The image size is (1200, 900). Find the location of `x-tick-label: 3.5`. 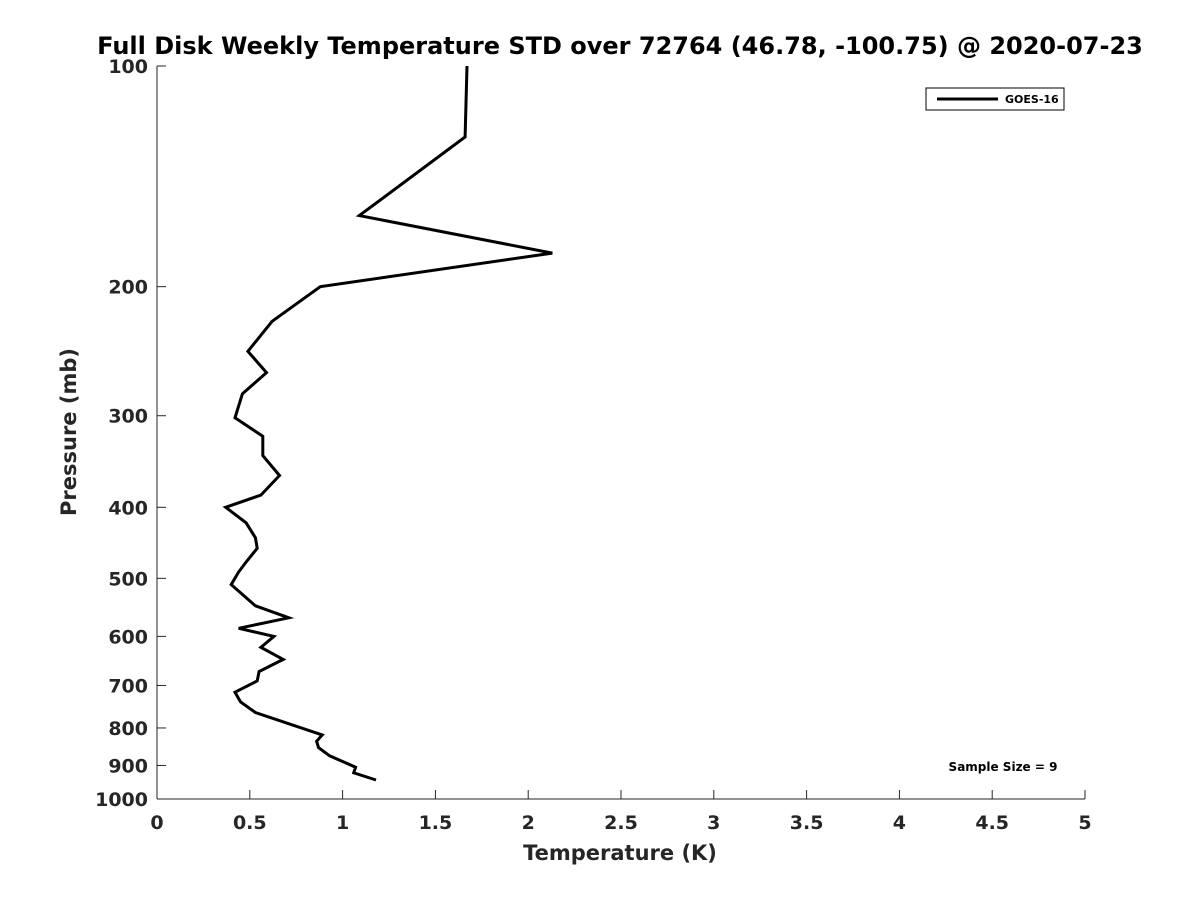

x-tick-label: 3.5 is located at coordinates (807, 823).